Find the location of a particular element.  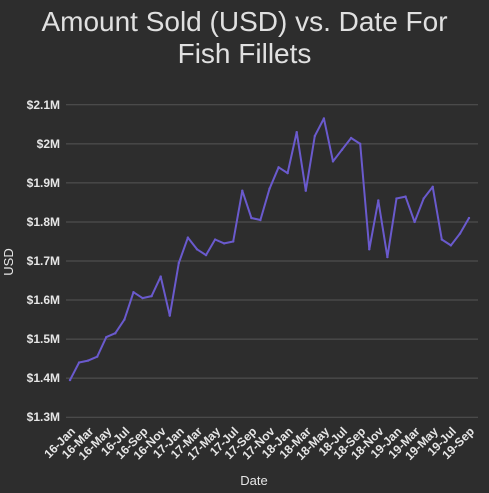

y-tick-label: $1.6M is located at coordinates (43, 300).